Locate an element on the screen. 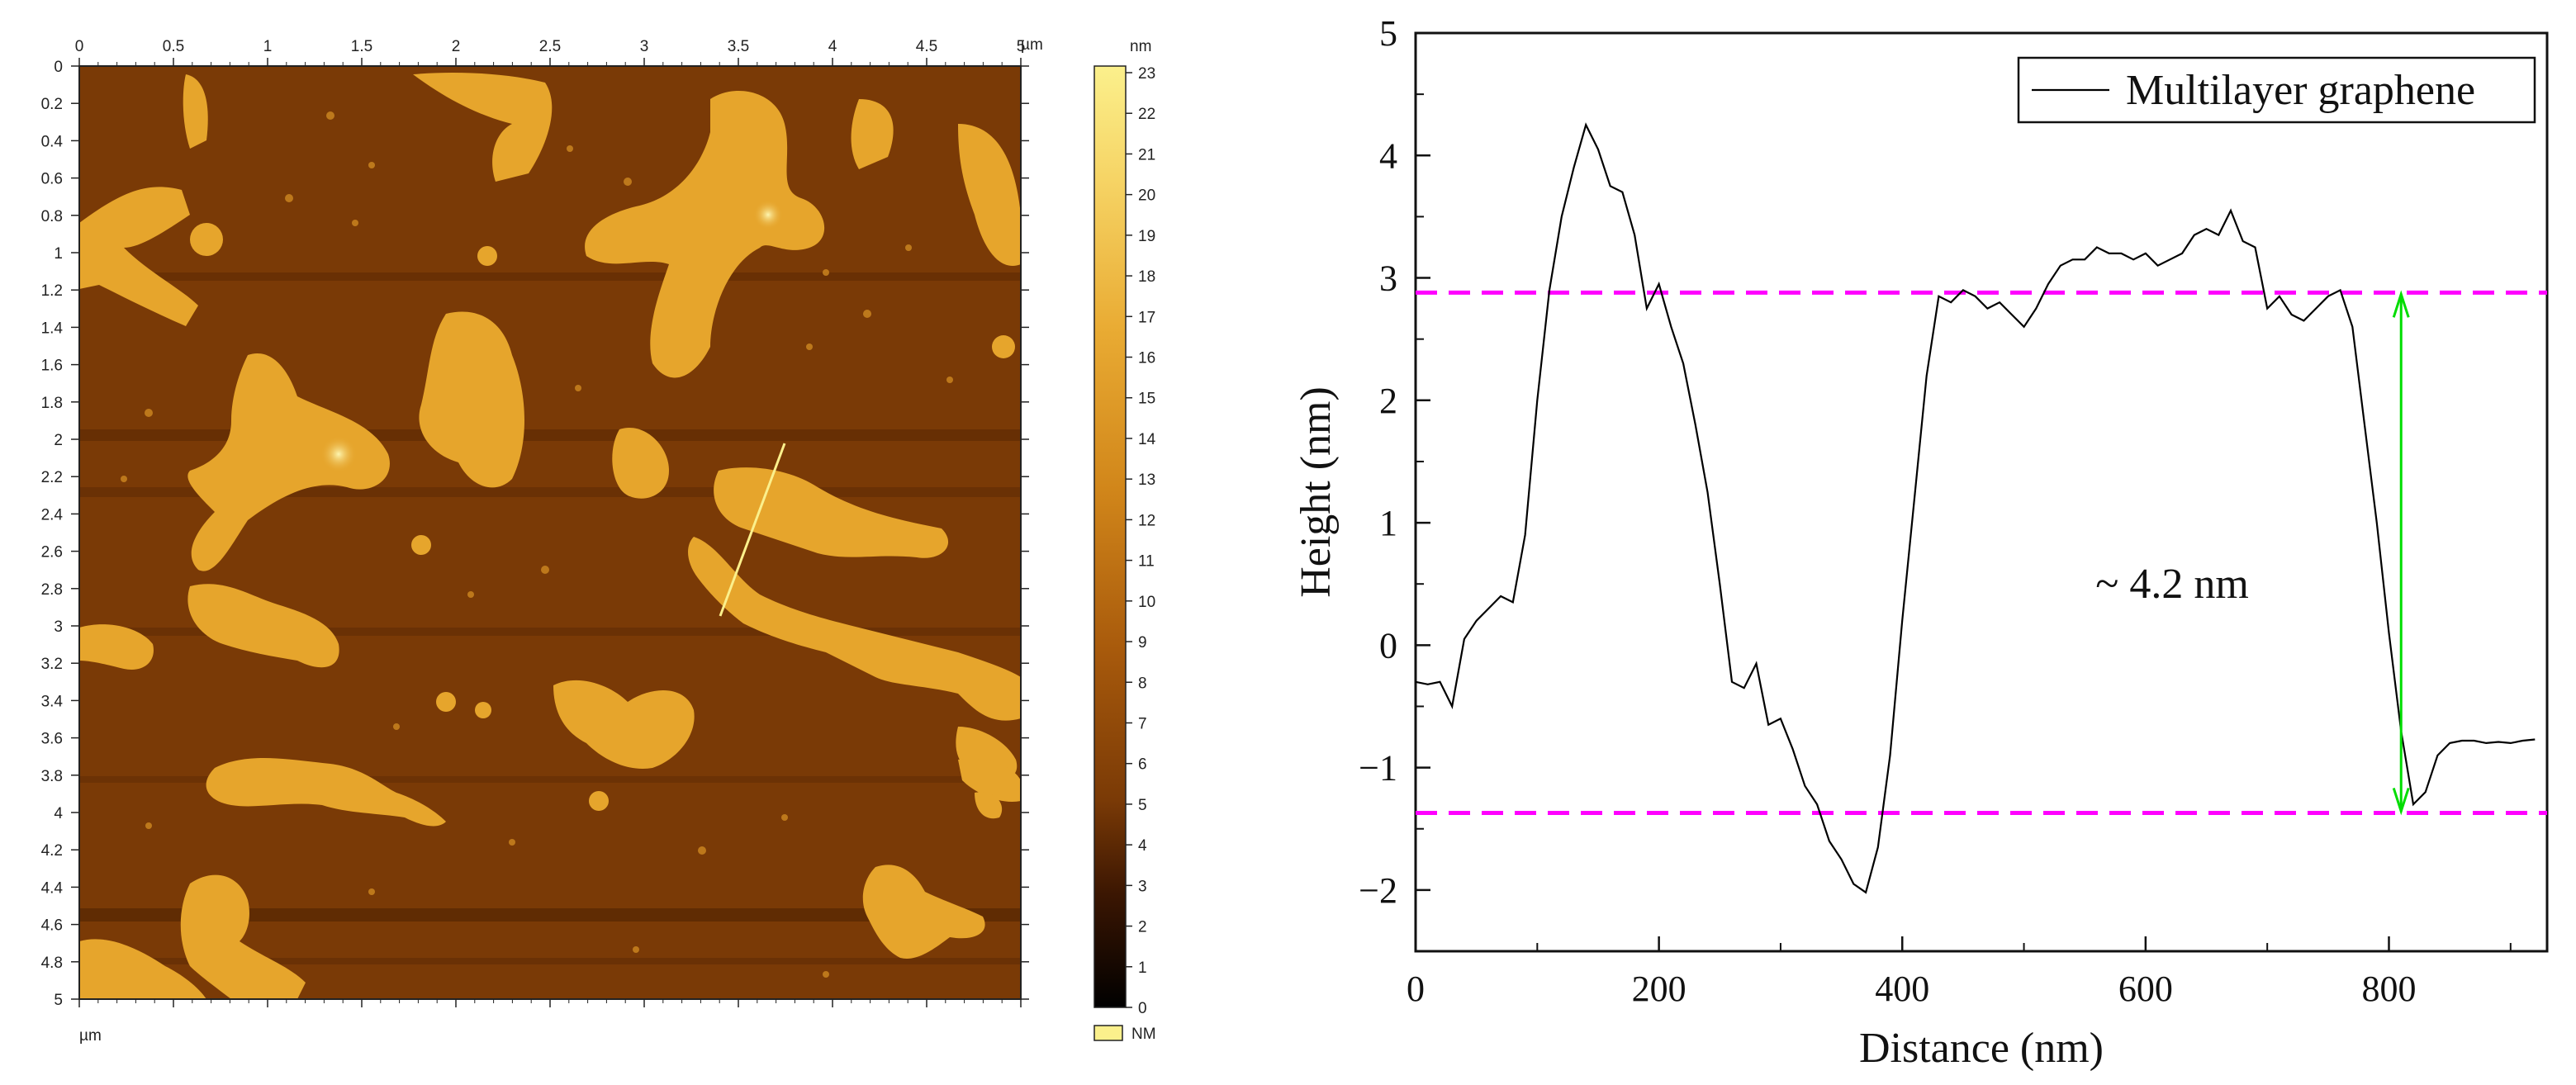 Image resolution: width=2576 pixels, height=1085 pixels. x-tick-label: 800 is located at coordinates (2388, 989).